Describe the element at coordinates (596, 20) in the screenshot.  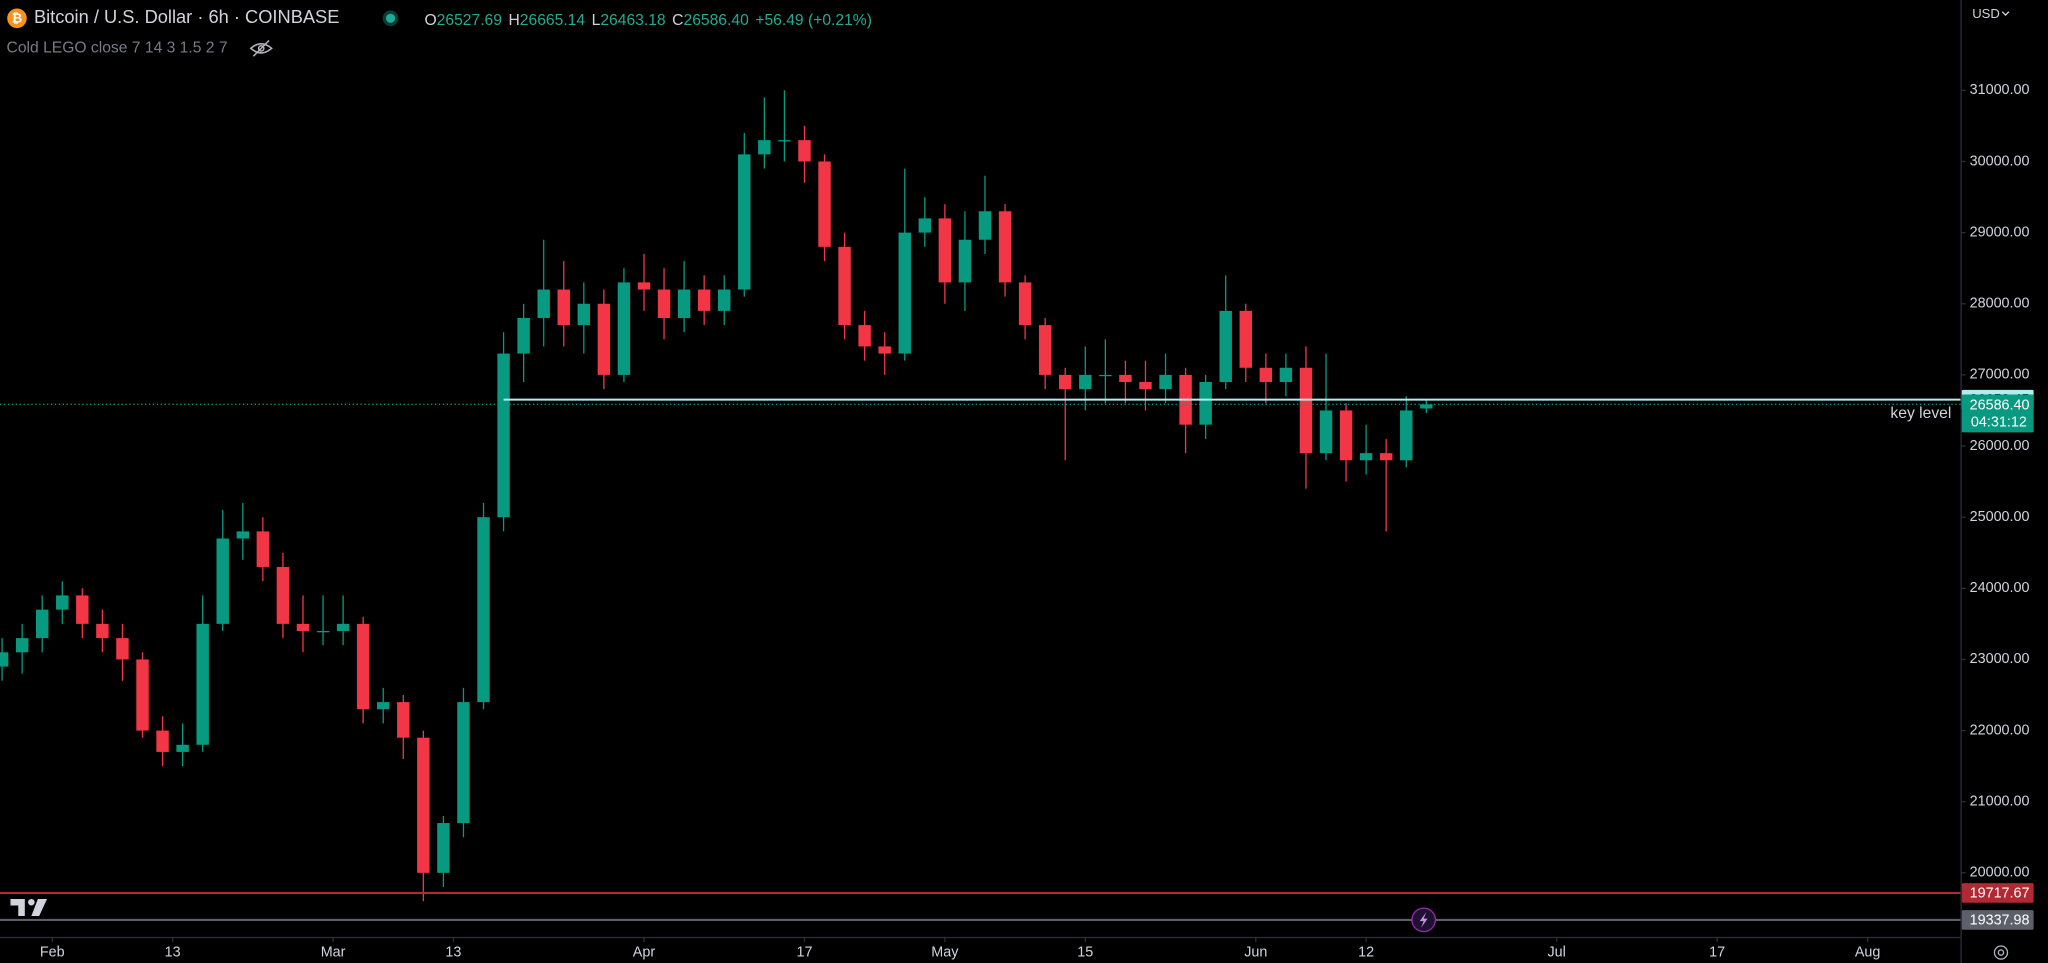
I see `l-key: L` at that location.